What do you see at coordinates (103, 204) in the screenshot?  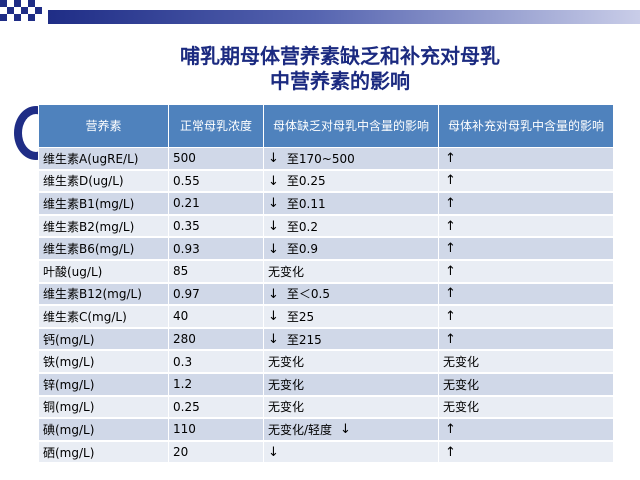 I see `cell-nutrient: 维生素B1(mg/L)` at bounding box center [103, 204].